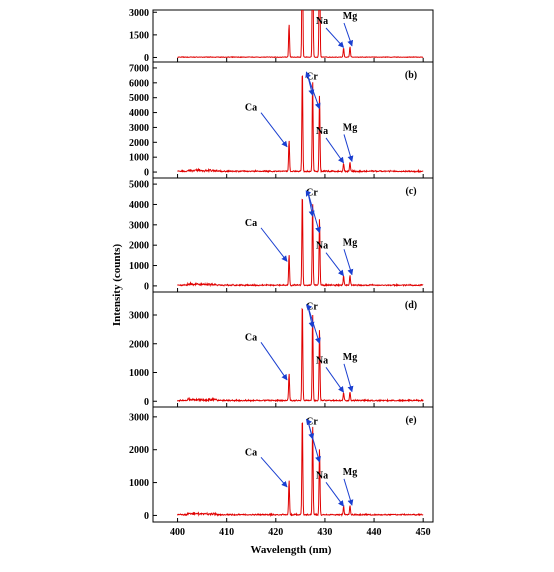 Image resolution: width=554 pixels, height=572 pixels. What do you see at coordinates (324, 532) in the screenshot?
I see `x-tick-label: 430` at bounding box center [324, 532].